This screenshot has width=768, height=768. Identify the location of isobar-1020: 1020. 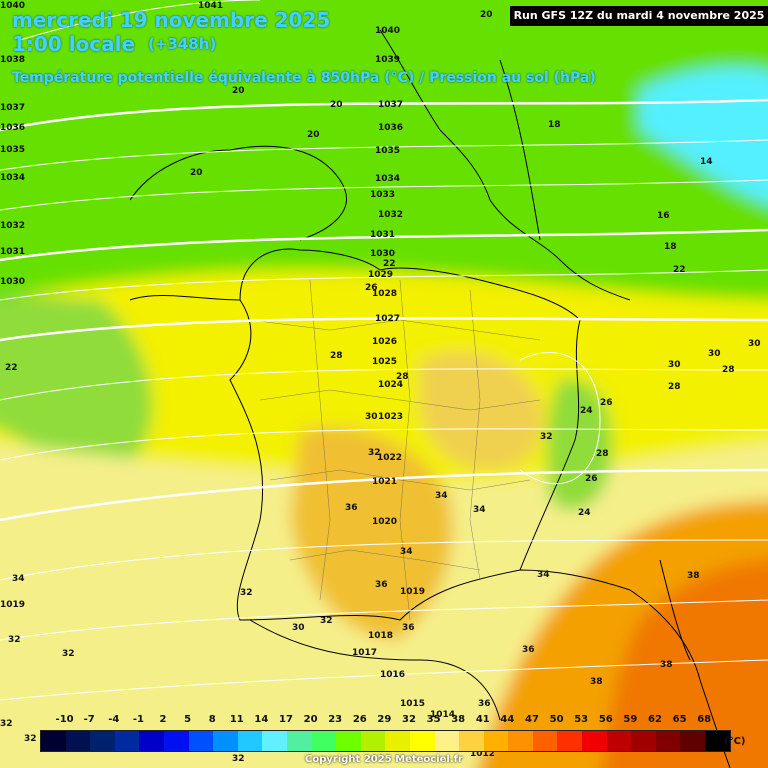
(384, 522).